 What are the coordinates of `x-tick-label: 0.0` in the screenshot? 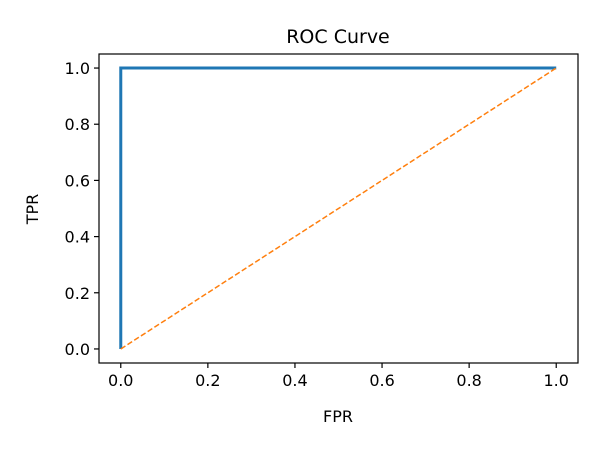 It's located at (120, 380).